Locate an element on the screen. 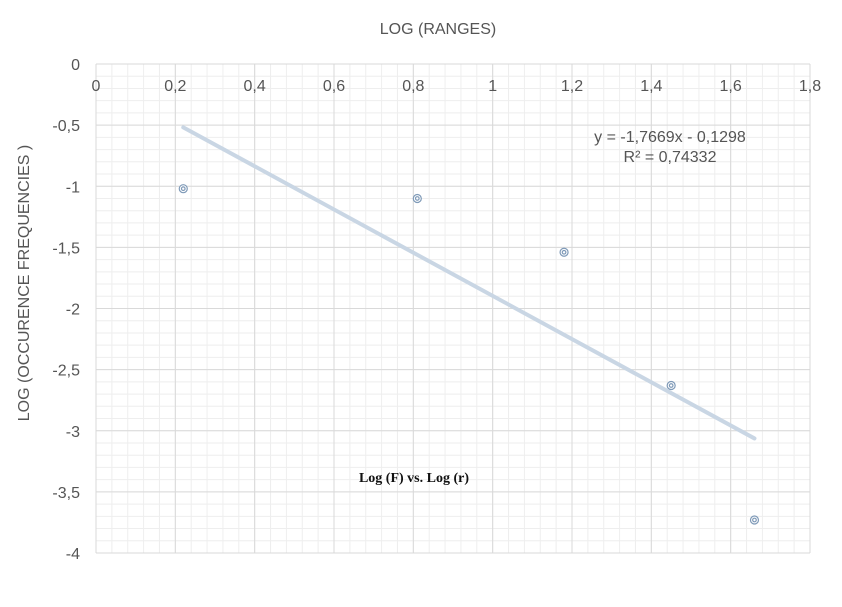  x-tick-labels: 0 0,2 0,4 0,6 0,8 1 1,2 1,4 1,6 1,8 is located at coordinates (457, 86).